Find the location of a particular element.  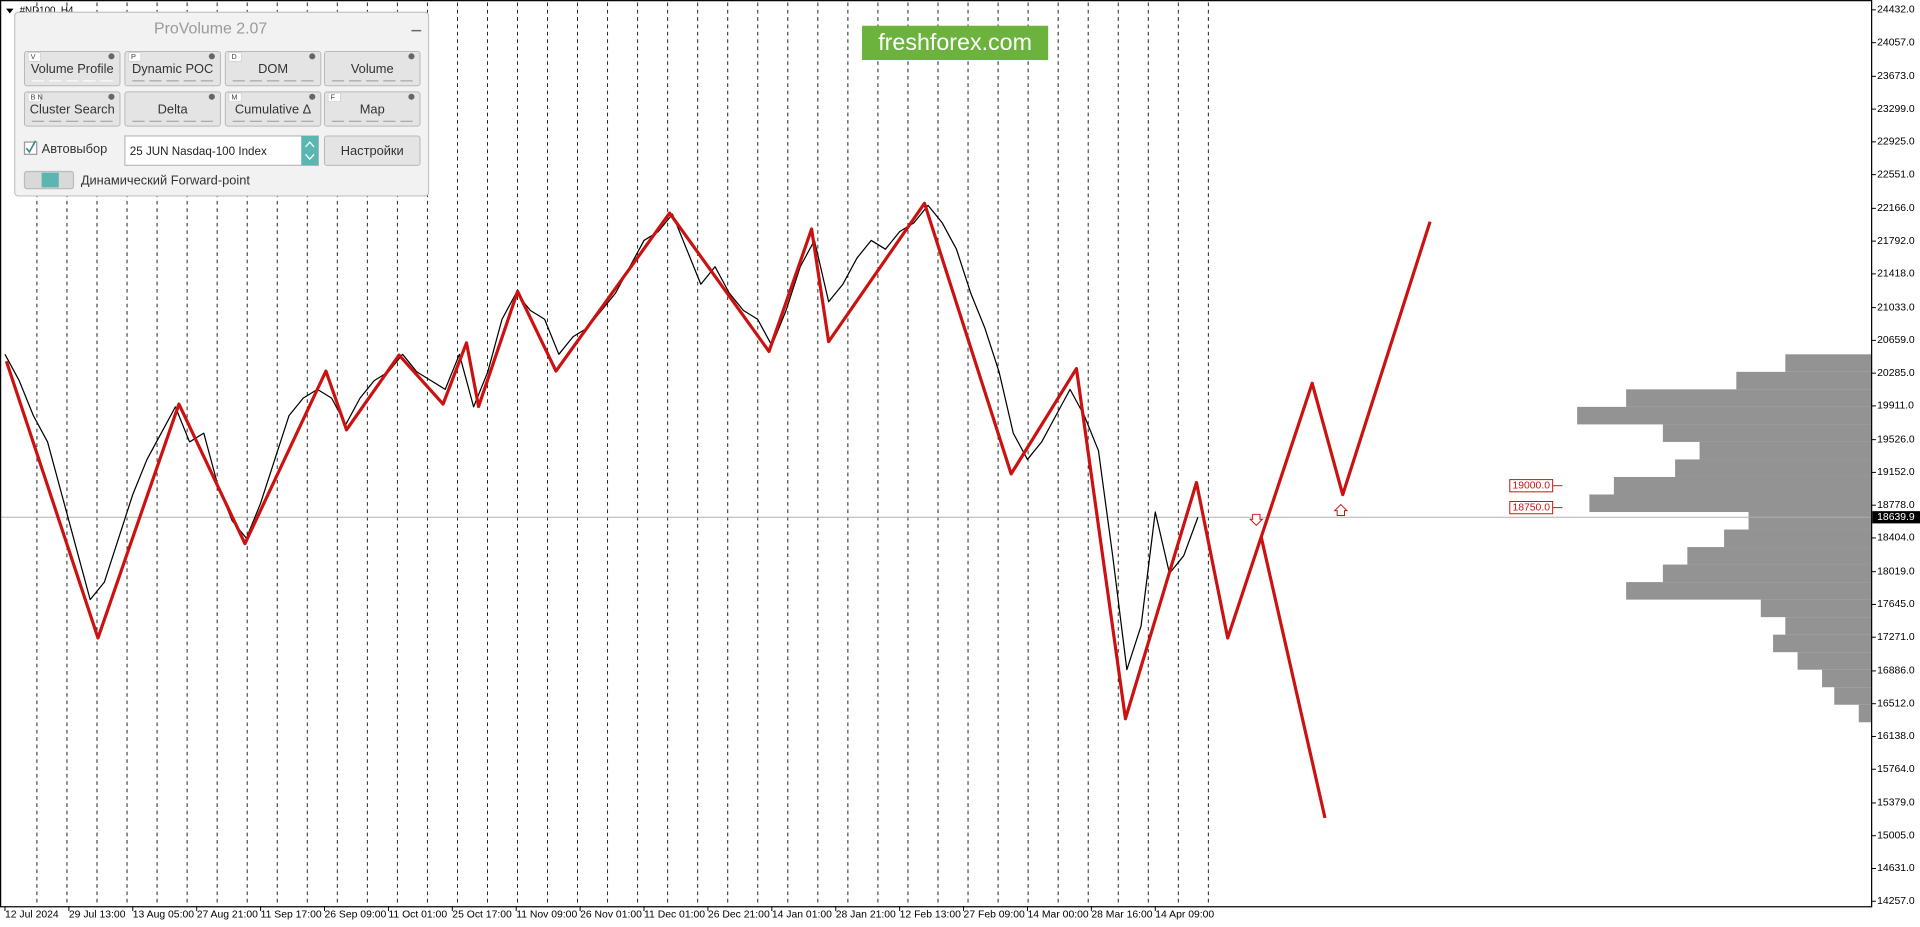

x-tick-label: 14 Mar 00:00 is located at coordinates (1057, 914).